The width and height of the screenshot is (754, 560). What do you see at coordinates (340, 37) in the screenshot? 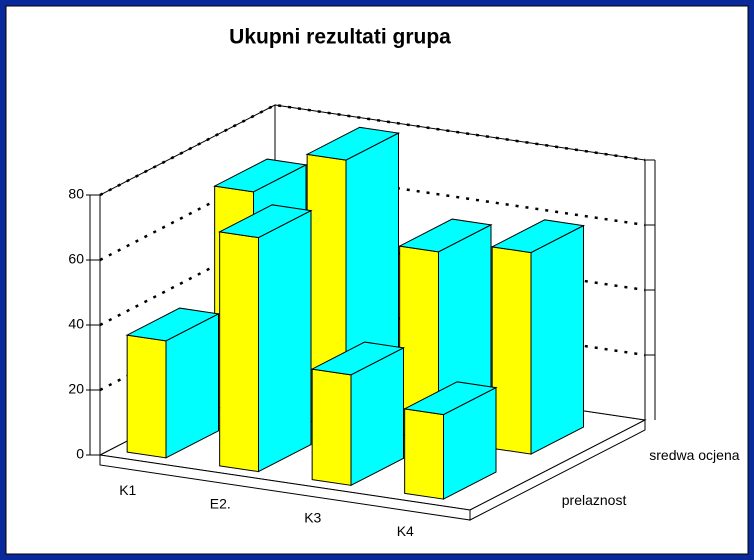
I see `chart-title: Ukupni rezultati grupa` at bounding box center [340, 37].